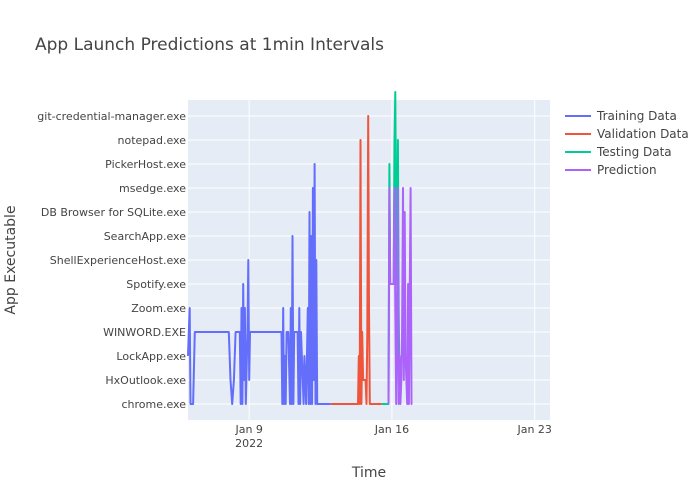 Image resolution: width=700 pixels, height=500 pixels. What do you see at coordinates (249, 443) in the screenshot?
I see `x-tick-sublabel: 2022` at bounding box center [249, 443].